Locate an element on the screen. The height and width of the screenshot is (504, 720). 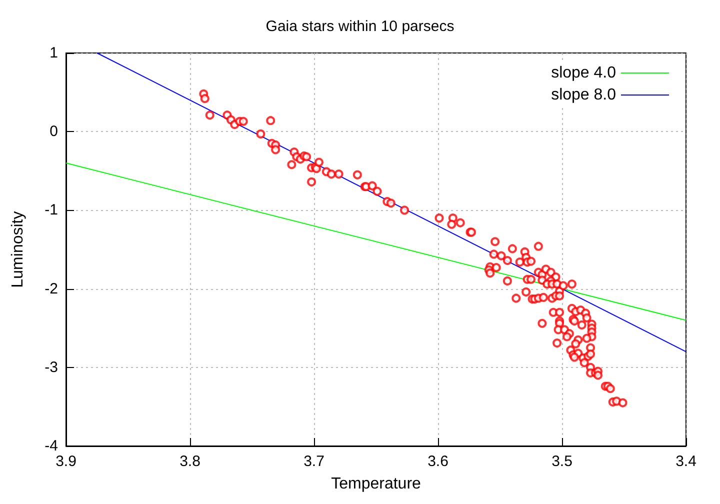
x-tick-label: 3.9 is located at coordinates (66, 461).